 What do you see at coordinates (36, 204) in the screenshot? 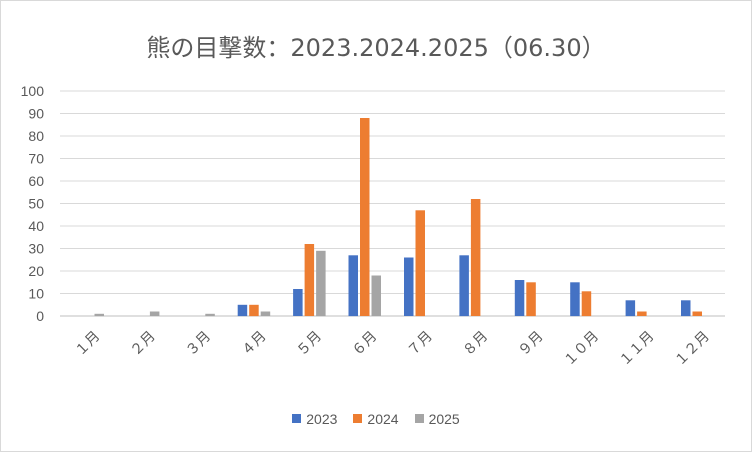
I see `y-tick-label: 50` at bounding box center [36, 204].